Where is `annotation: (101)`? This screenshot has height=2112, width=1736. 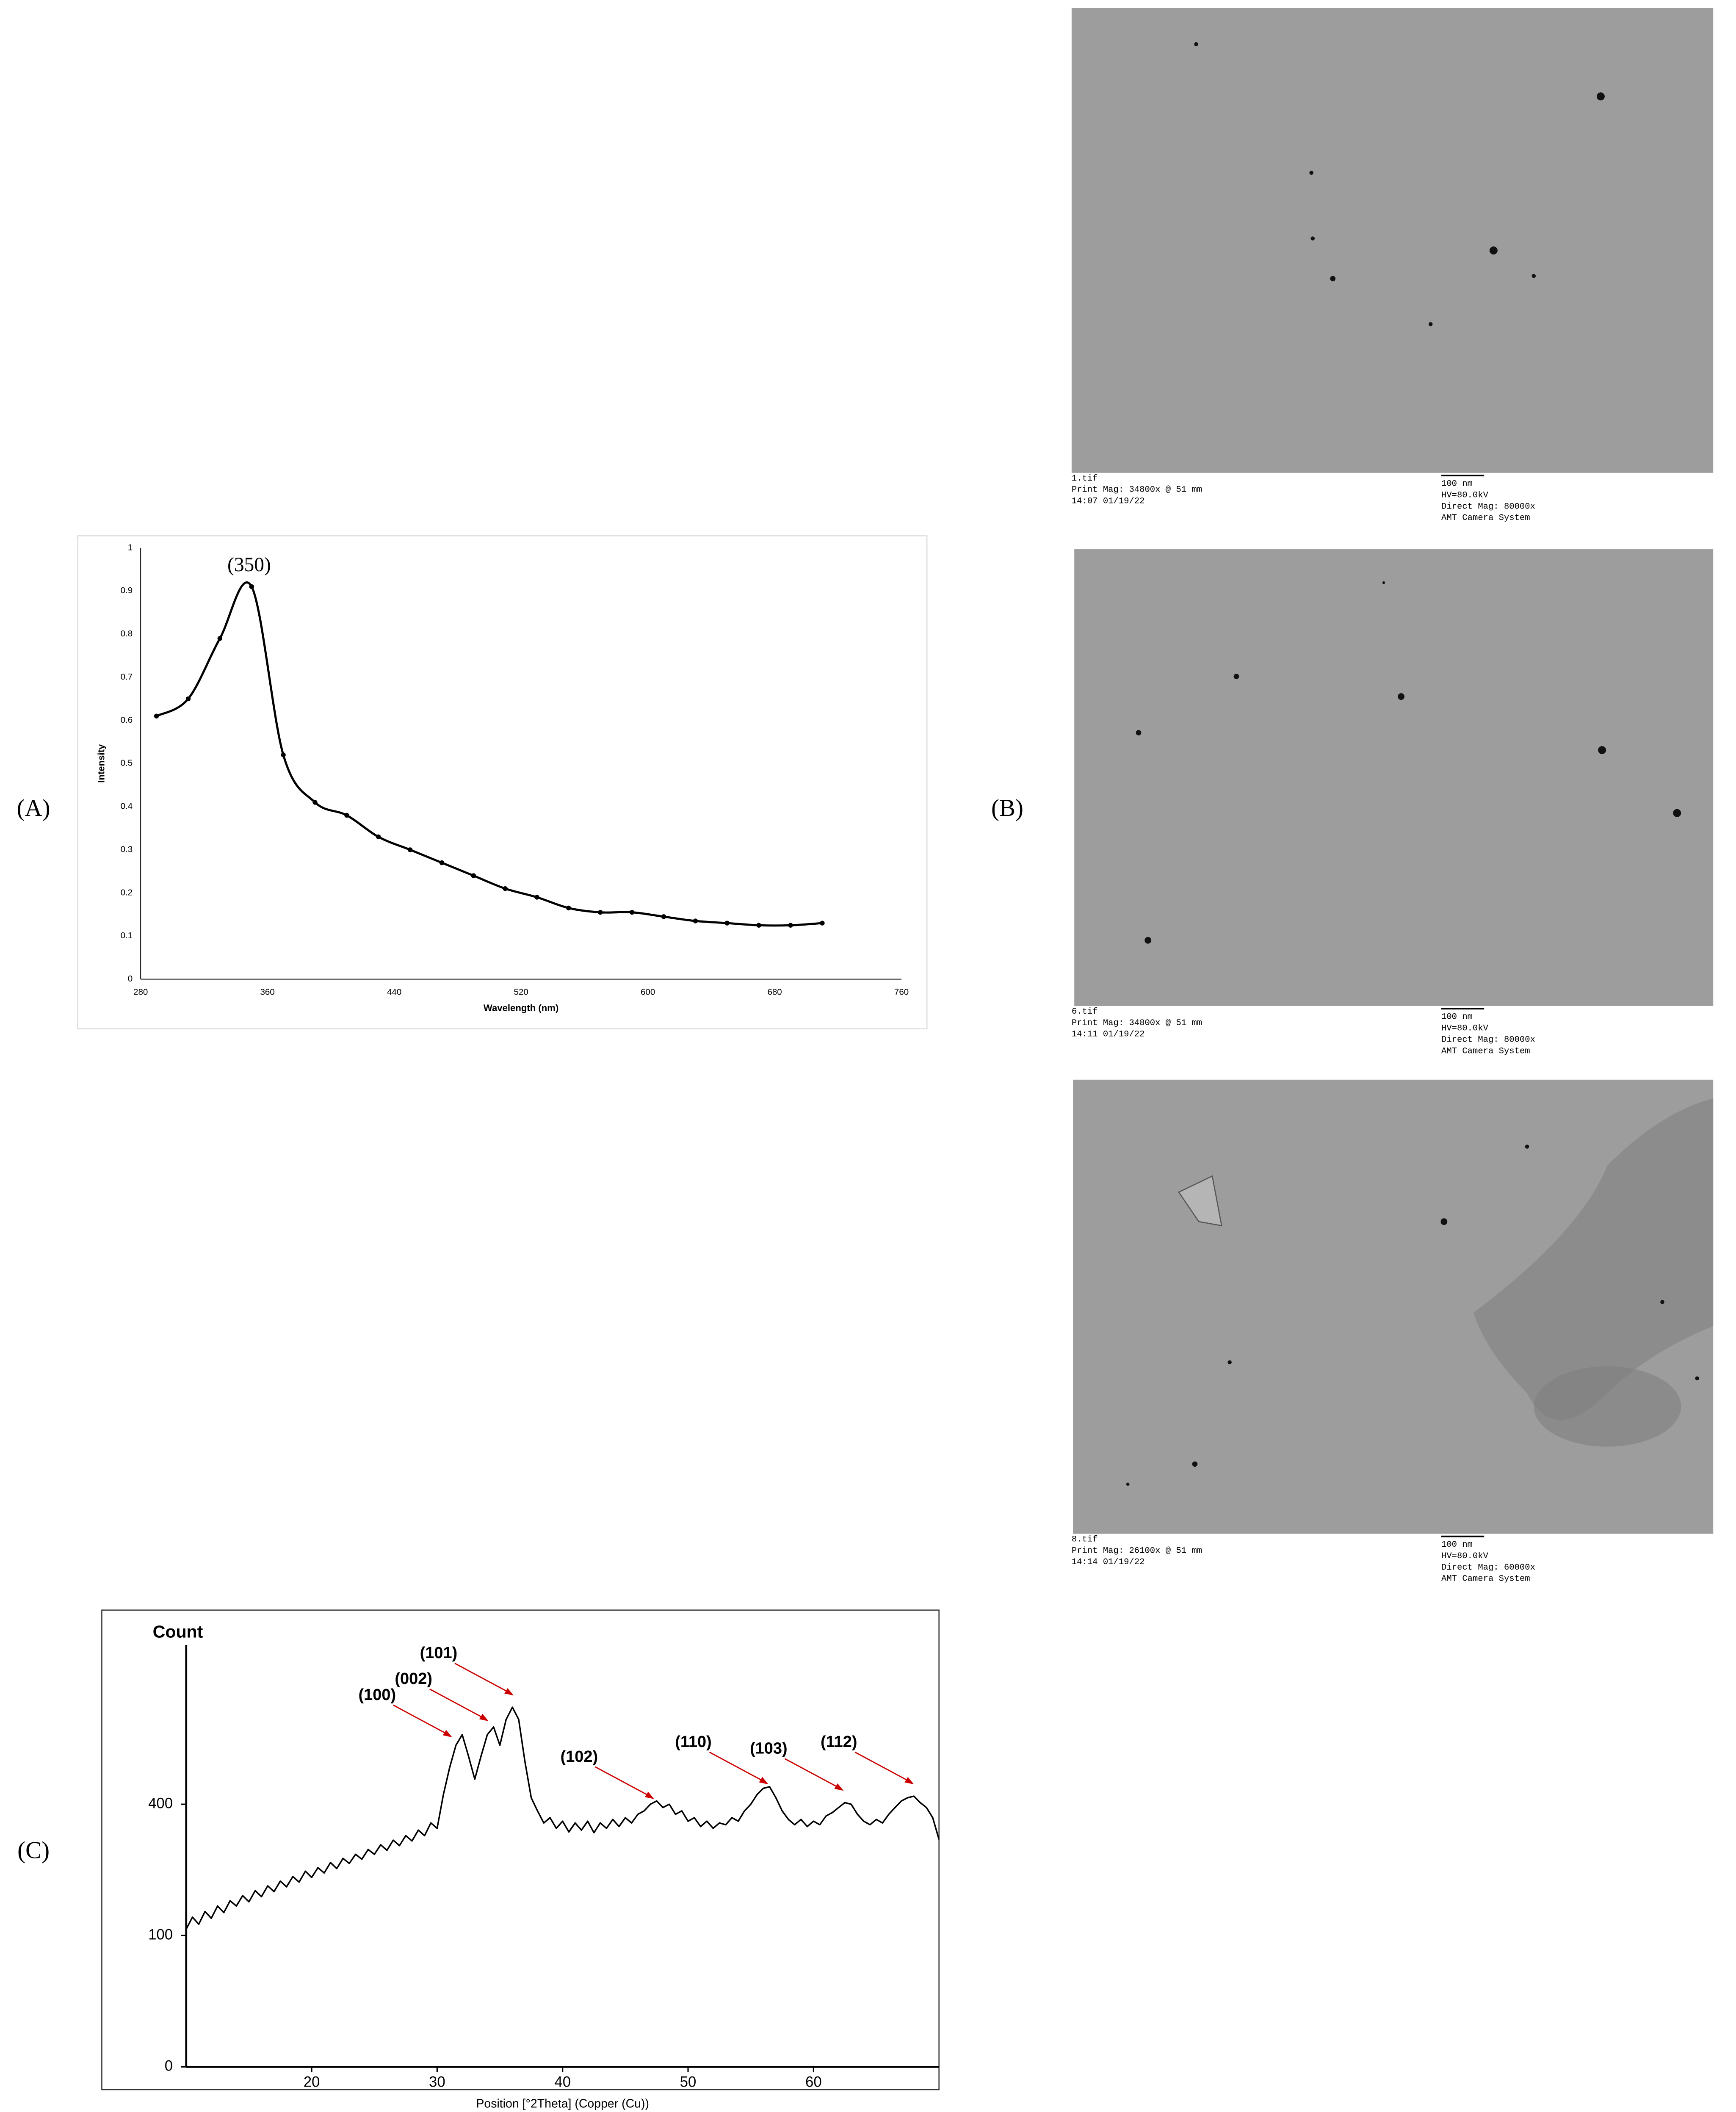
annotation: (101) is located at coordinates (439, 1653).